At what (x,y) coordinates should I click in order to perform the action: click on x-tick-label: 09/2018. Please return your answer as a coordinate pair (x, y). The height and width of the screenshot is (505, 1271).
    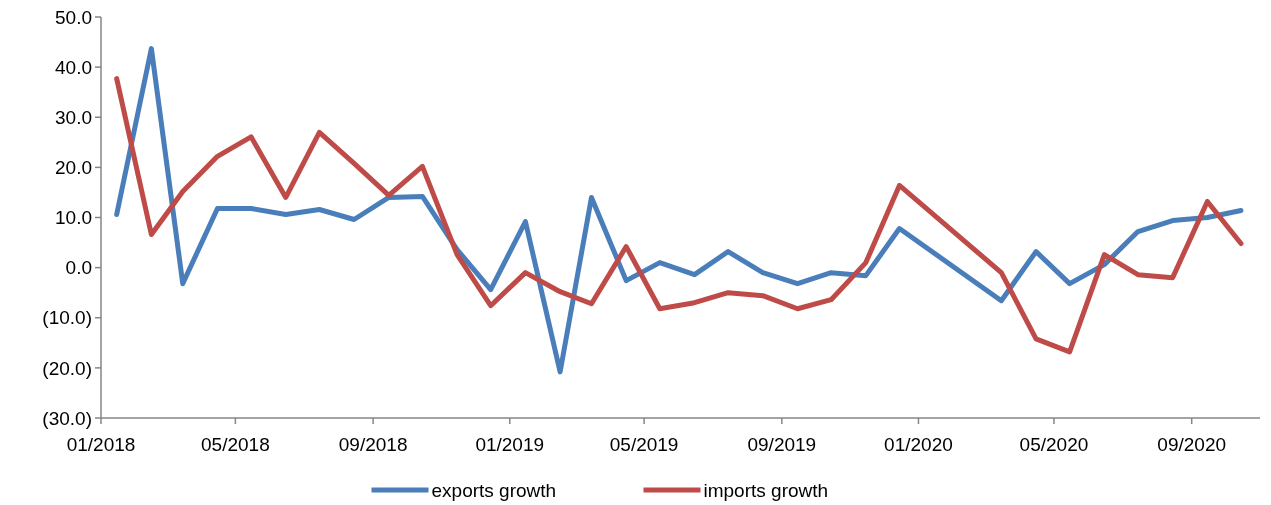
    Looking at the image, I should click on (373, 444).